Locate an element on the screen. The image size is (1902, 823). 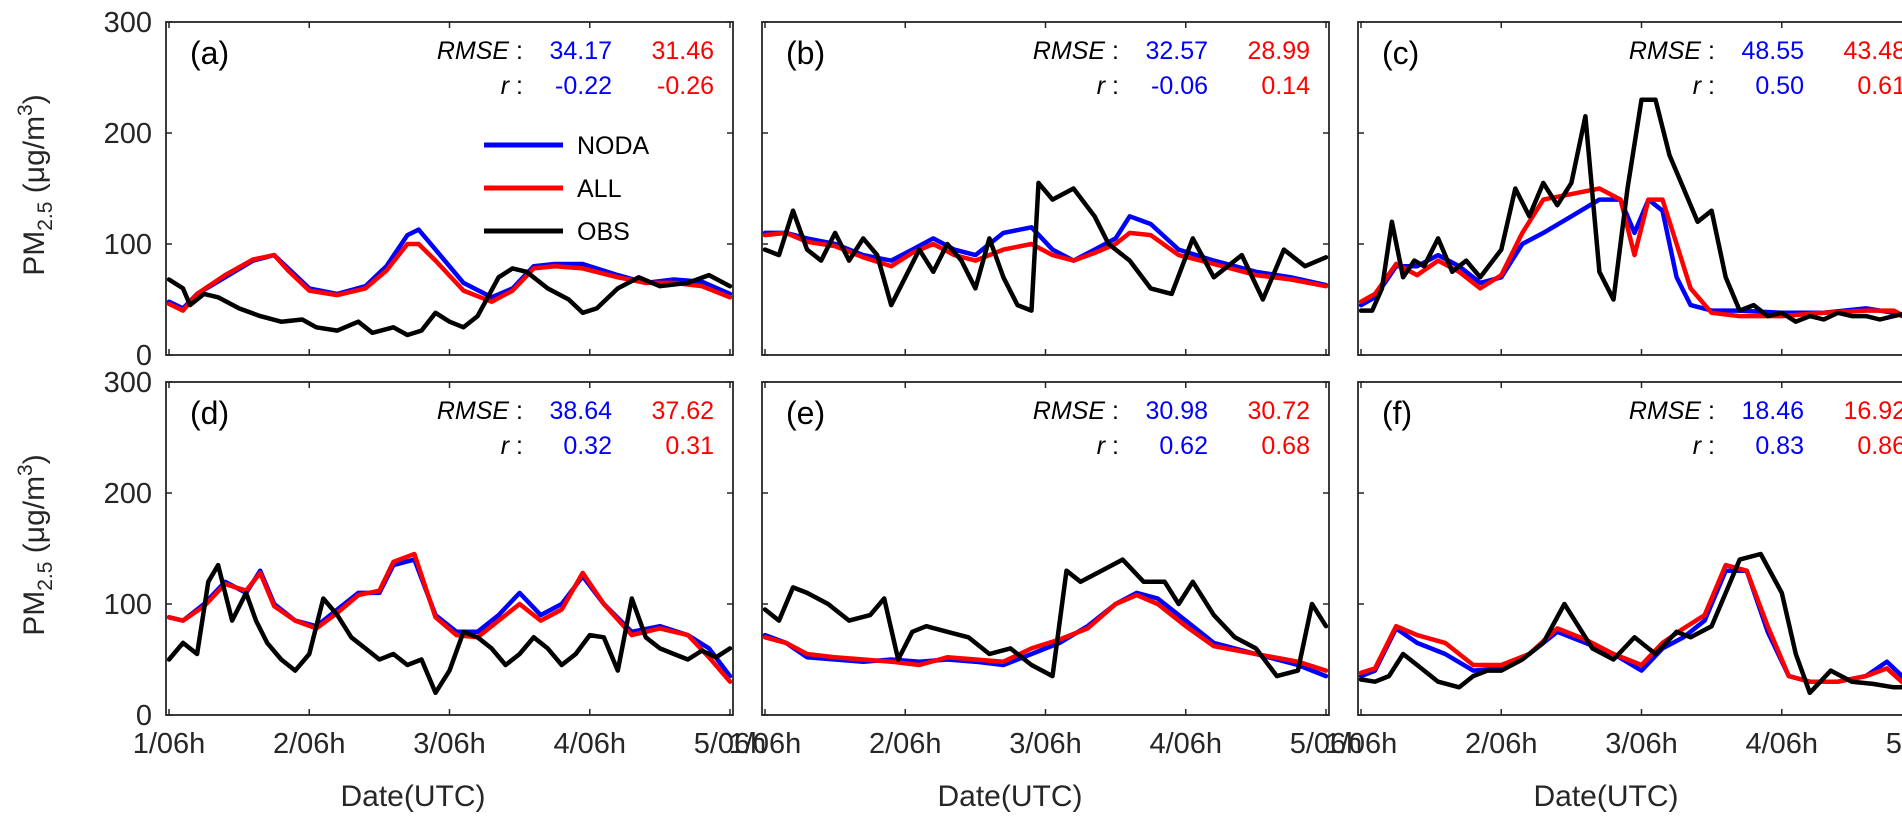
r-noda-value: 0.62 is located at coordinates (1183, 446).